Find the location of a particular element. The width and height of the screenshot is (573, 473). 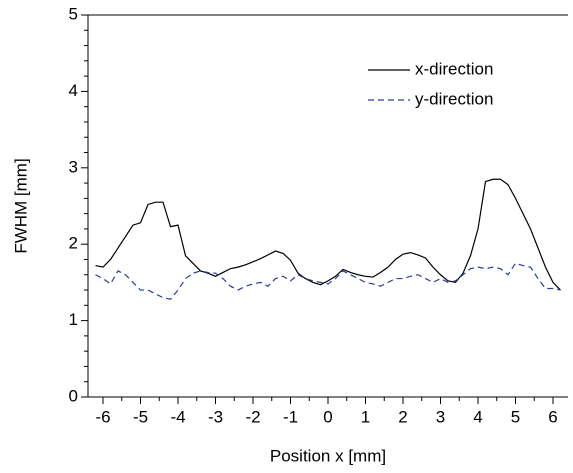

legend-label: y-direction is located at coordinates (454, 98).